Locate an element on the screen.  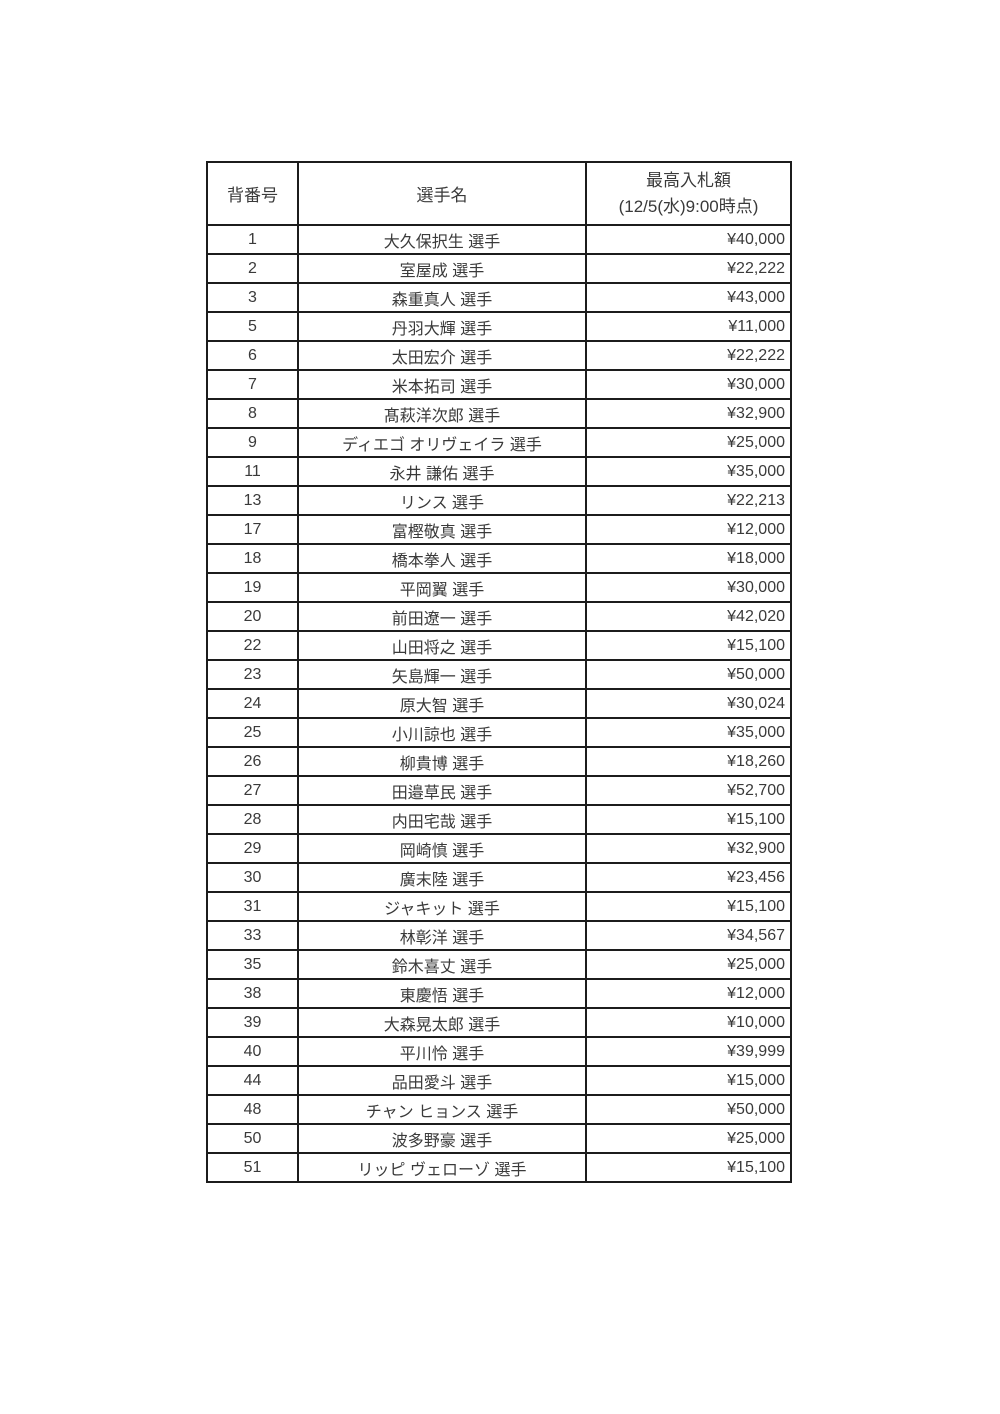
table-row: 25 小川諒也 選手 ¥35,000 is located at coordinates (499, 732).